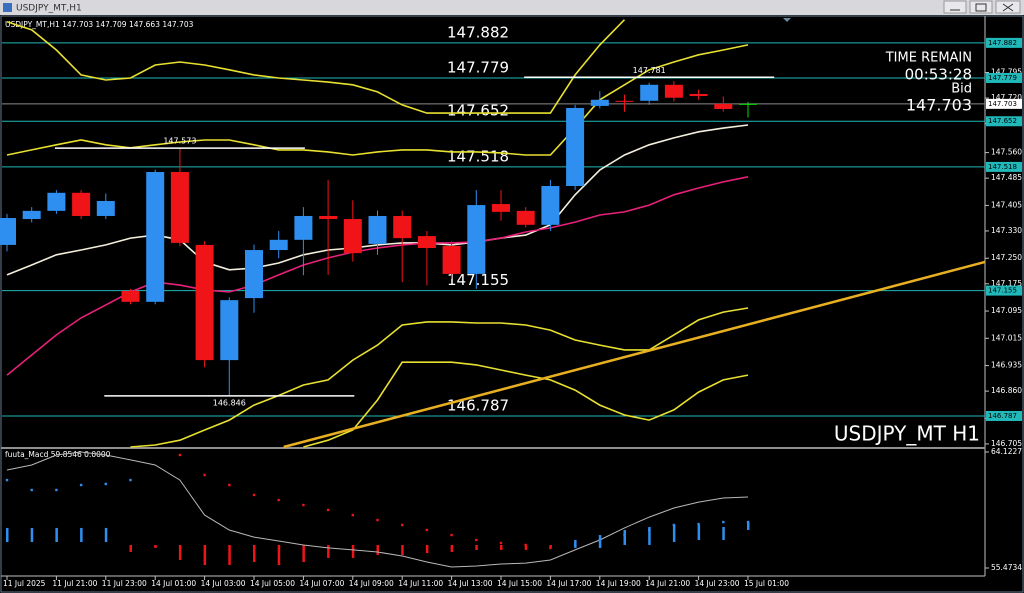 Image resolution: width=1024 pixels, height=593 pixels. Describe the element at coordinates (649, 70) in the screenshot. I see `price-mark-label: 147.781` at that location.